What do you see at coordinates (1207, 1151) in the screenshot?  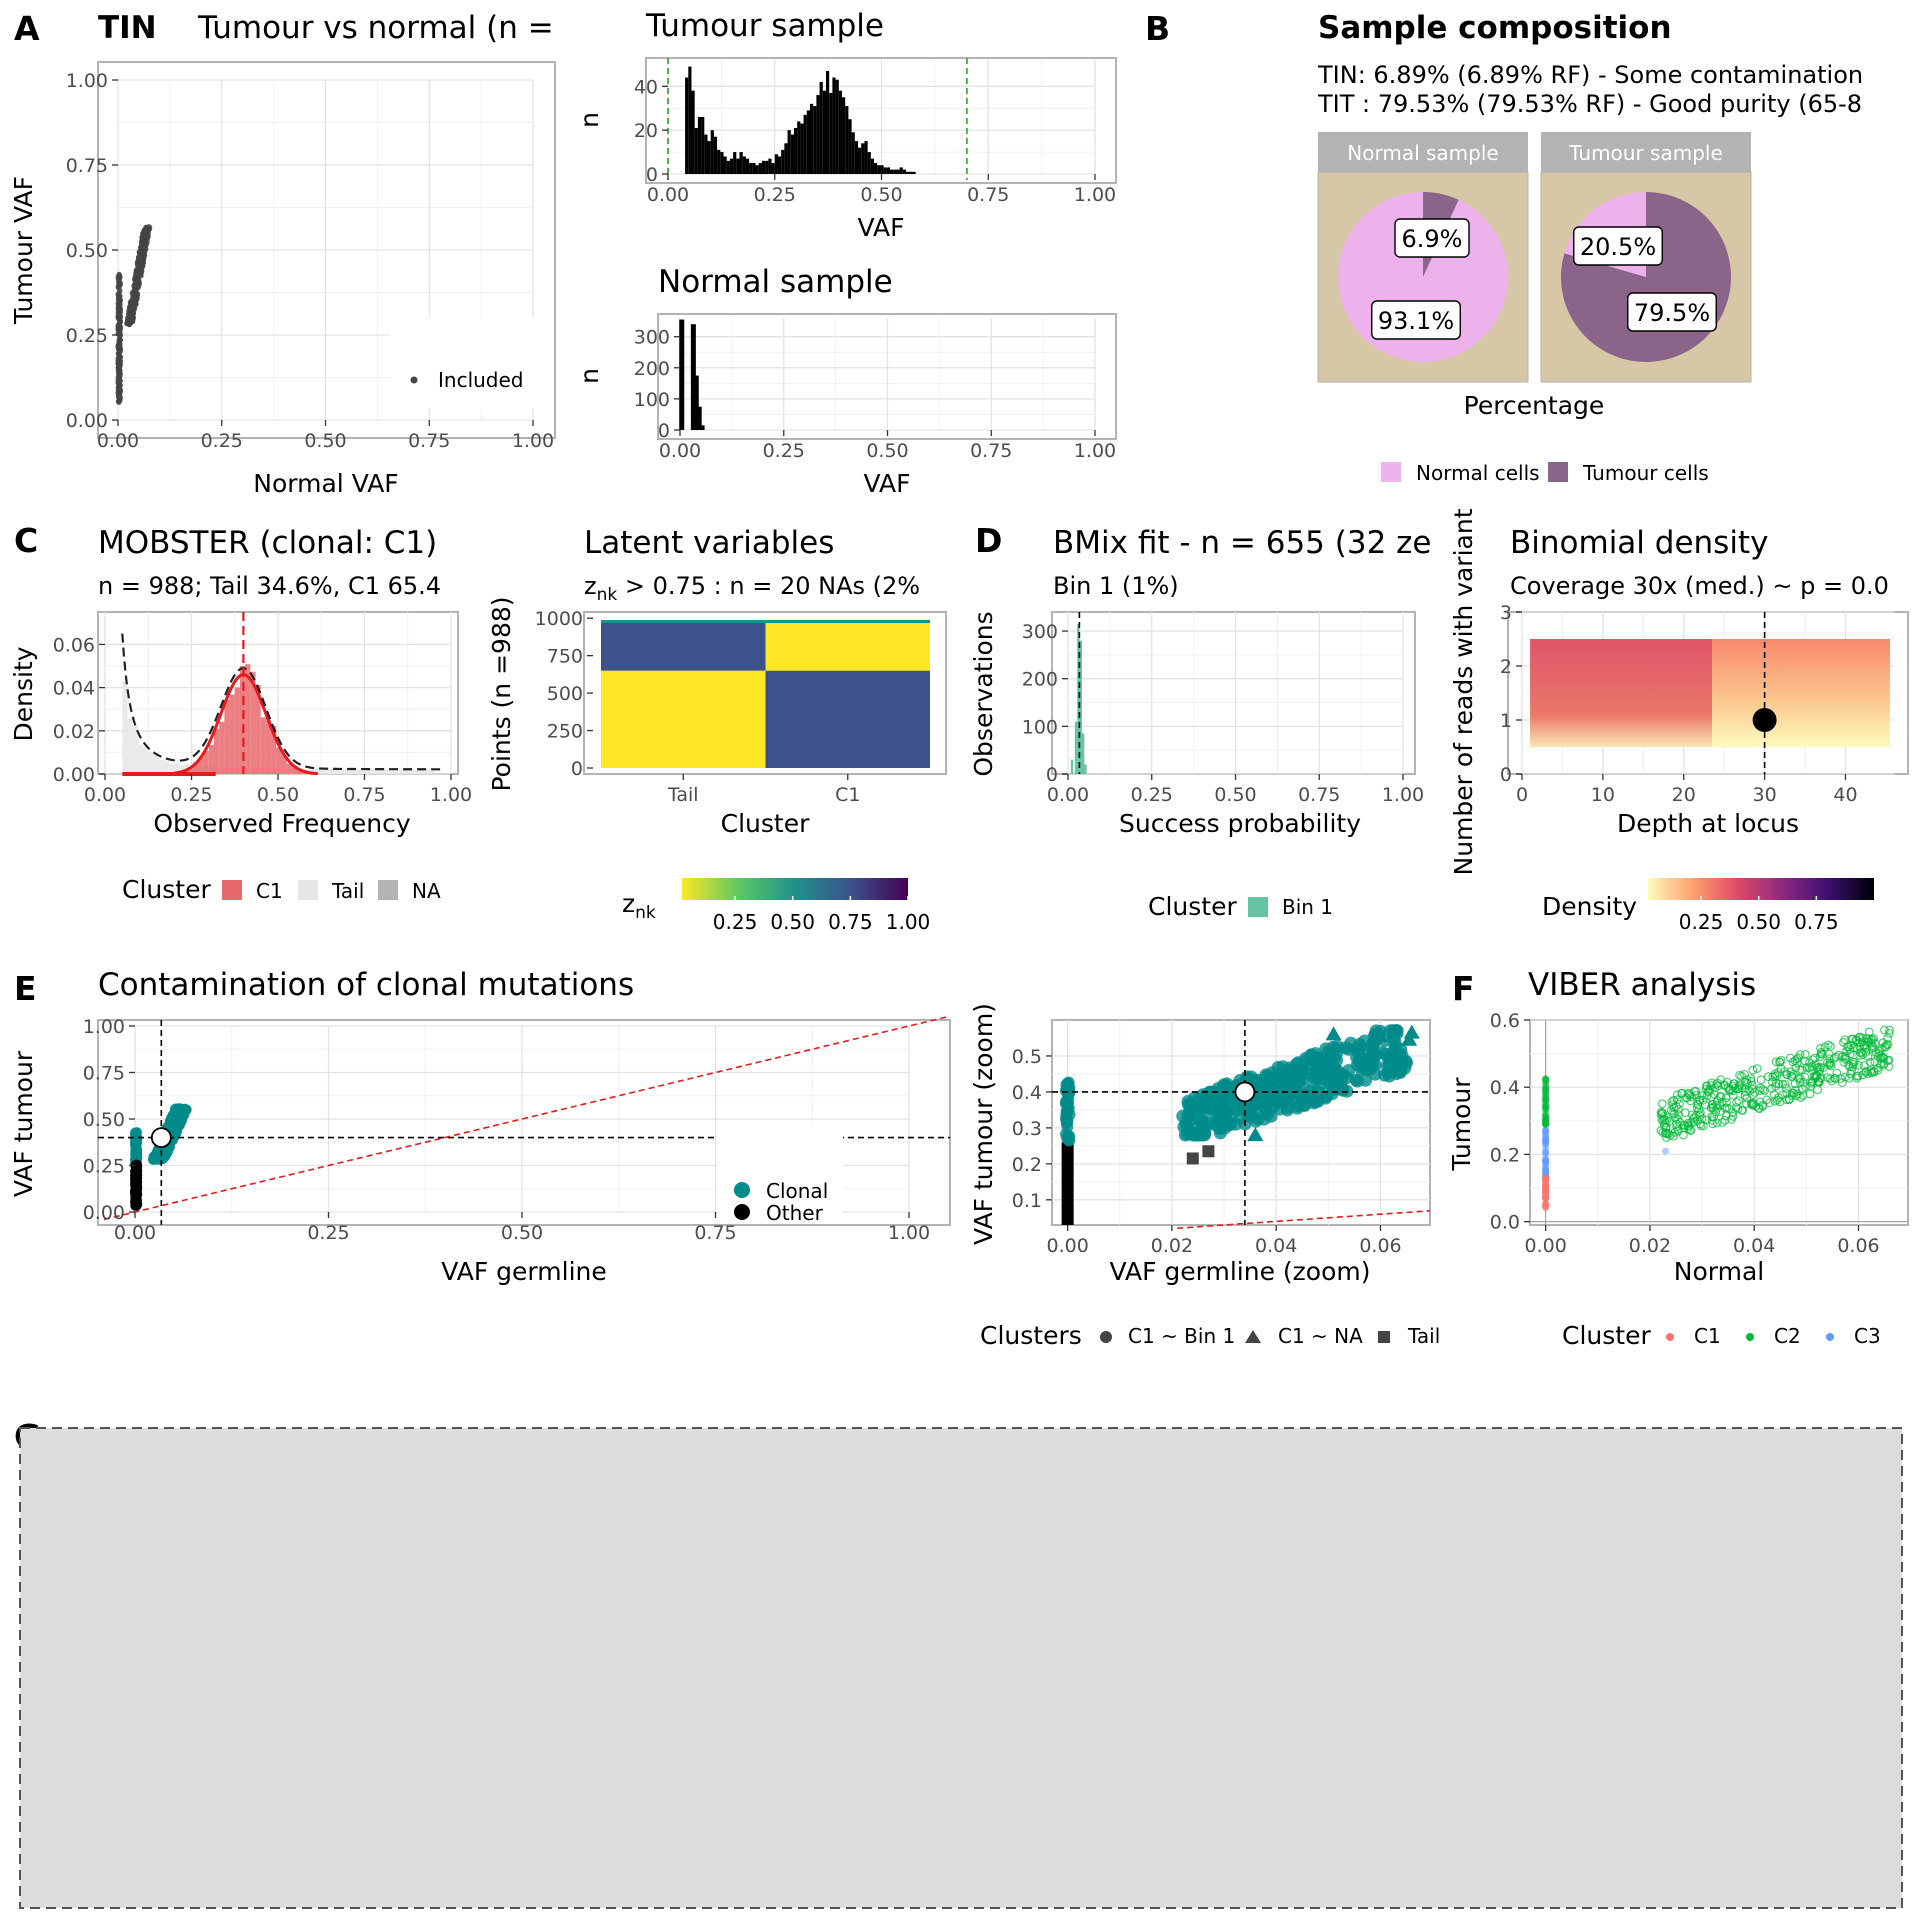 I see `e2-ticks: 0.00 0.02 0.04 0.06 0.1 0.2 0.3 0.4 0.5` at bounding box center [1207, 1151].